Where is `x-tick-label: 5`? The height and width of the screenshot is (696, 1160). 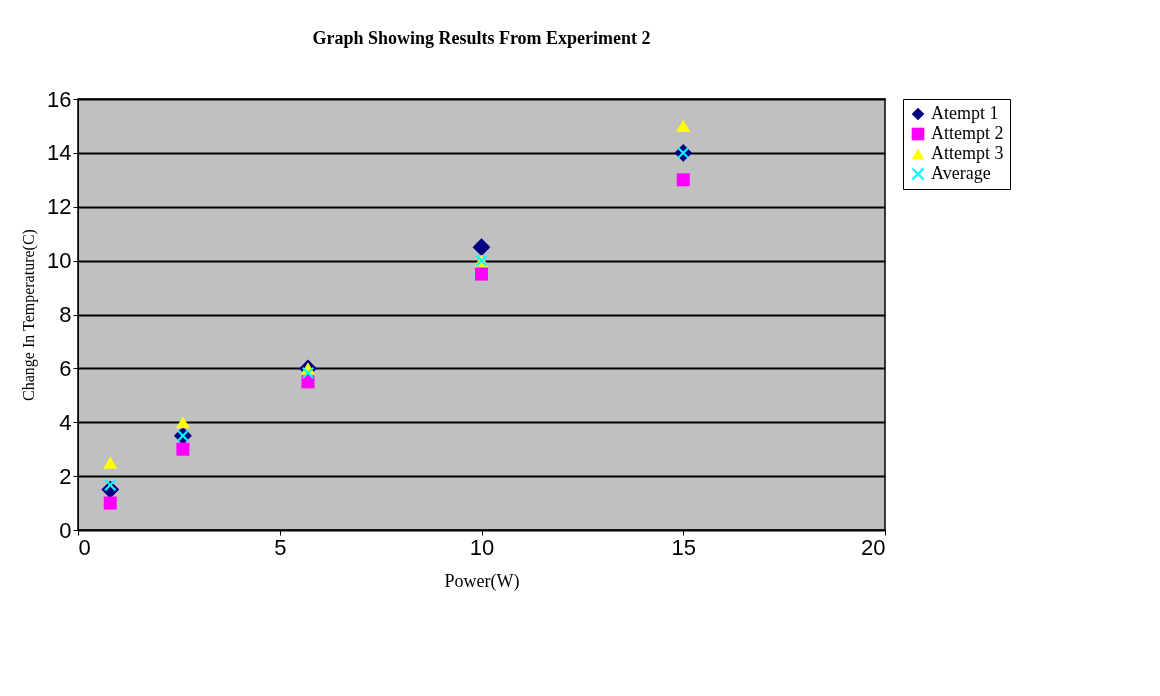 x-tick-label: 5 is located at coordinates (280, 547).